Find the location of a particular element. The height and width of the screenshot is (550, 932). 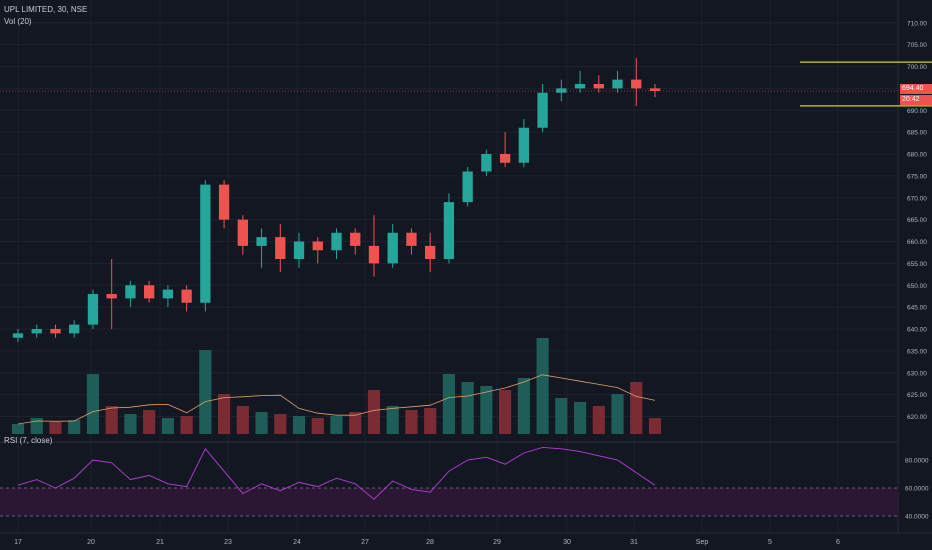

time-axis: 17 20 21 23 24 27 28 29 30 31 Sep 5 6 is located at coordinates (466, 539).